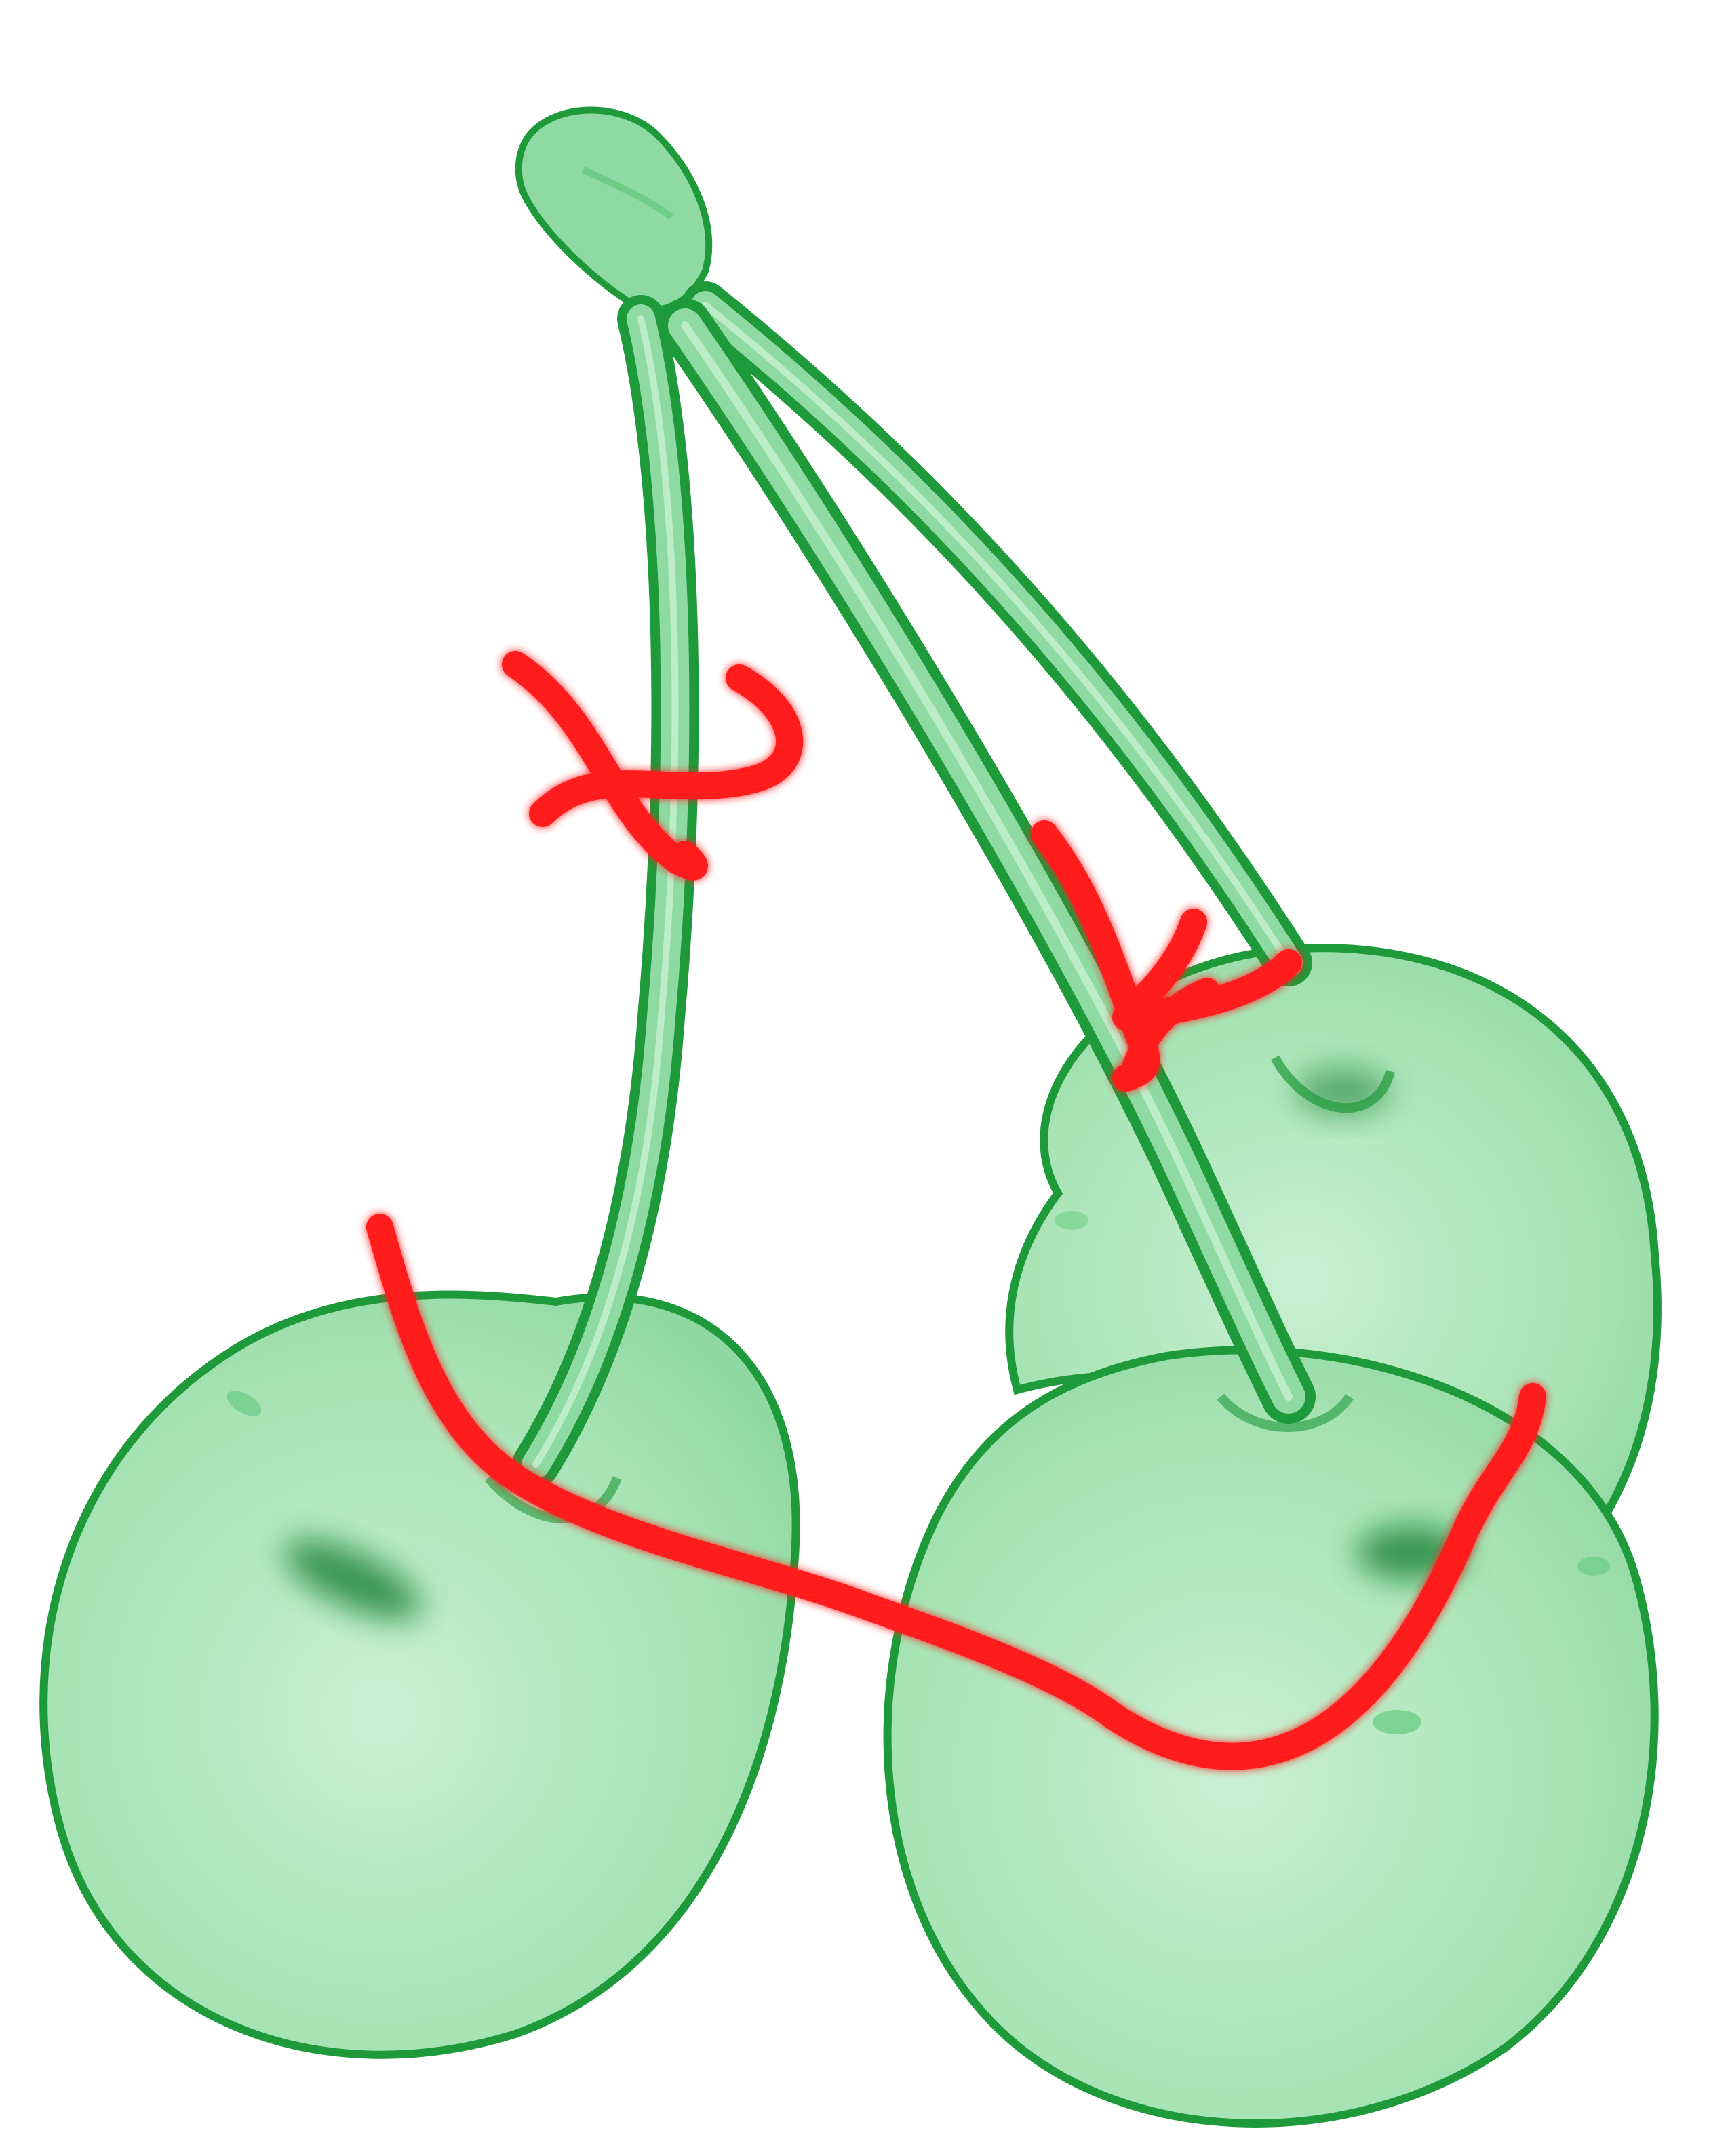  I want to click on stem-top-ridge, so click(627, 193).